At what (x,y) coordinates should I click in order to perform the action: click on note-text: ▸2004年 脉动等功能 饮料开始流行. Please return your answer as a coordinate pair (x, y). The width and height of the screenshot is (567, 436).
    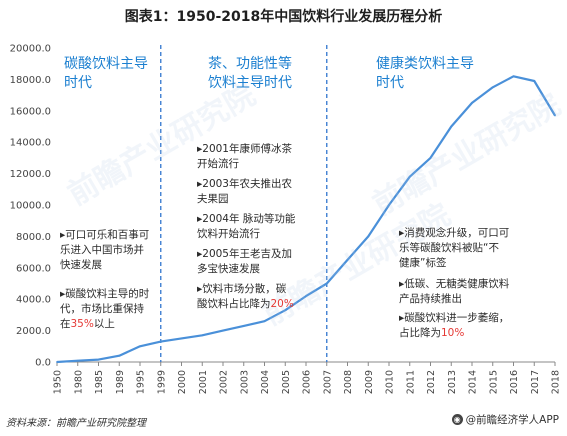
    Looking at the image, I should click on (246, 226).